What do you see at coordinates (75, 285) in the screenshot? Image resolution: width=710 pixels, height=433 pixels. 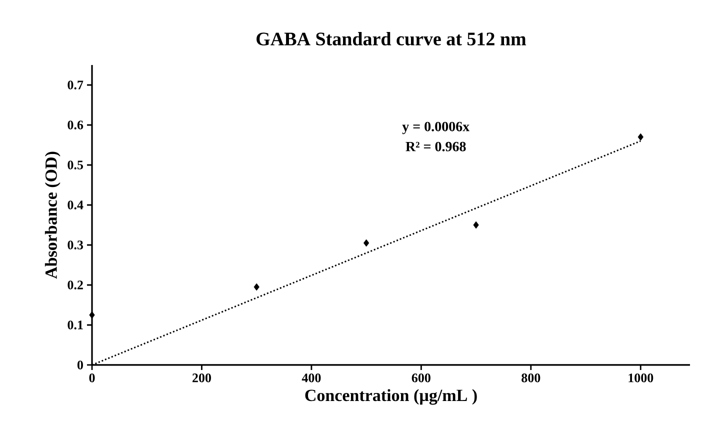 I see `y-tick-label: 0.2` at bounding box center [75, 285].